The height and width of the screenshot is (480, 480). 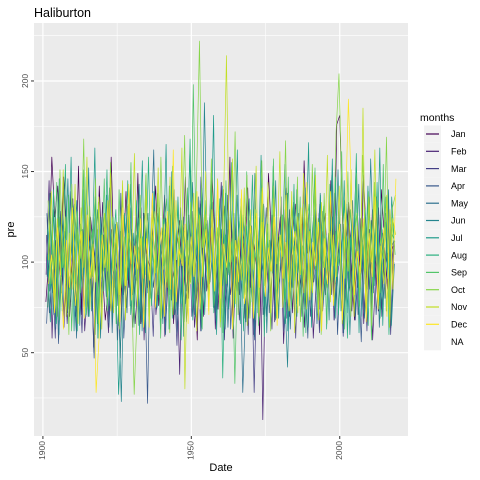 What do you see at coordinates (432, 203) in the screenshot?
I see `legend-key-may` at bounding box center [432, 203].